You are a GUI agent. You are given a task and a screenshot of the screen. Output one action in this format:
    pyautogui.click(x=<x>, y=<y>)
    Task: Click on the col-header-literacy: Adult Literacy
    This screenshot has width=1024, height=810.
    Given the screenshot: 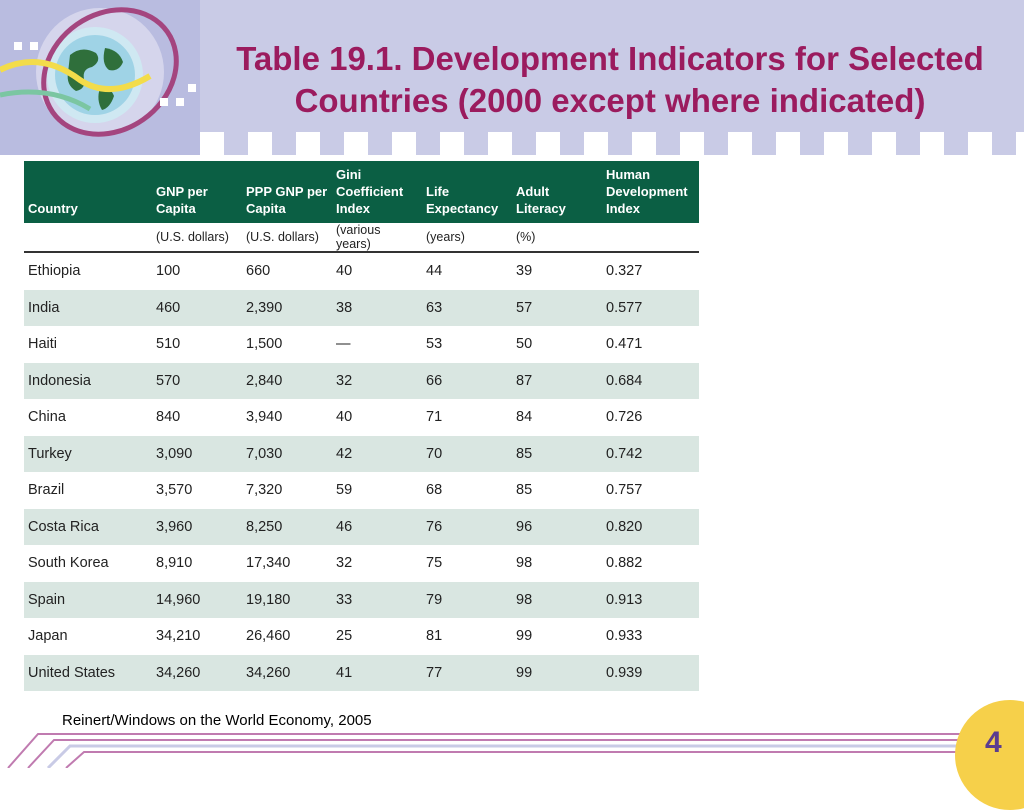 What is the action you would take?
    pyautogui.click(x=557, y=192)
    